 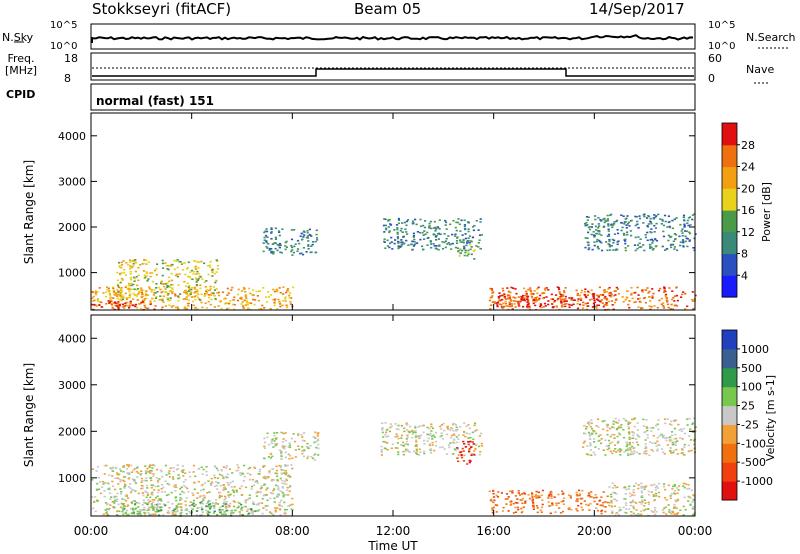 I want to click on echo-region, so click(x=639, y=437).